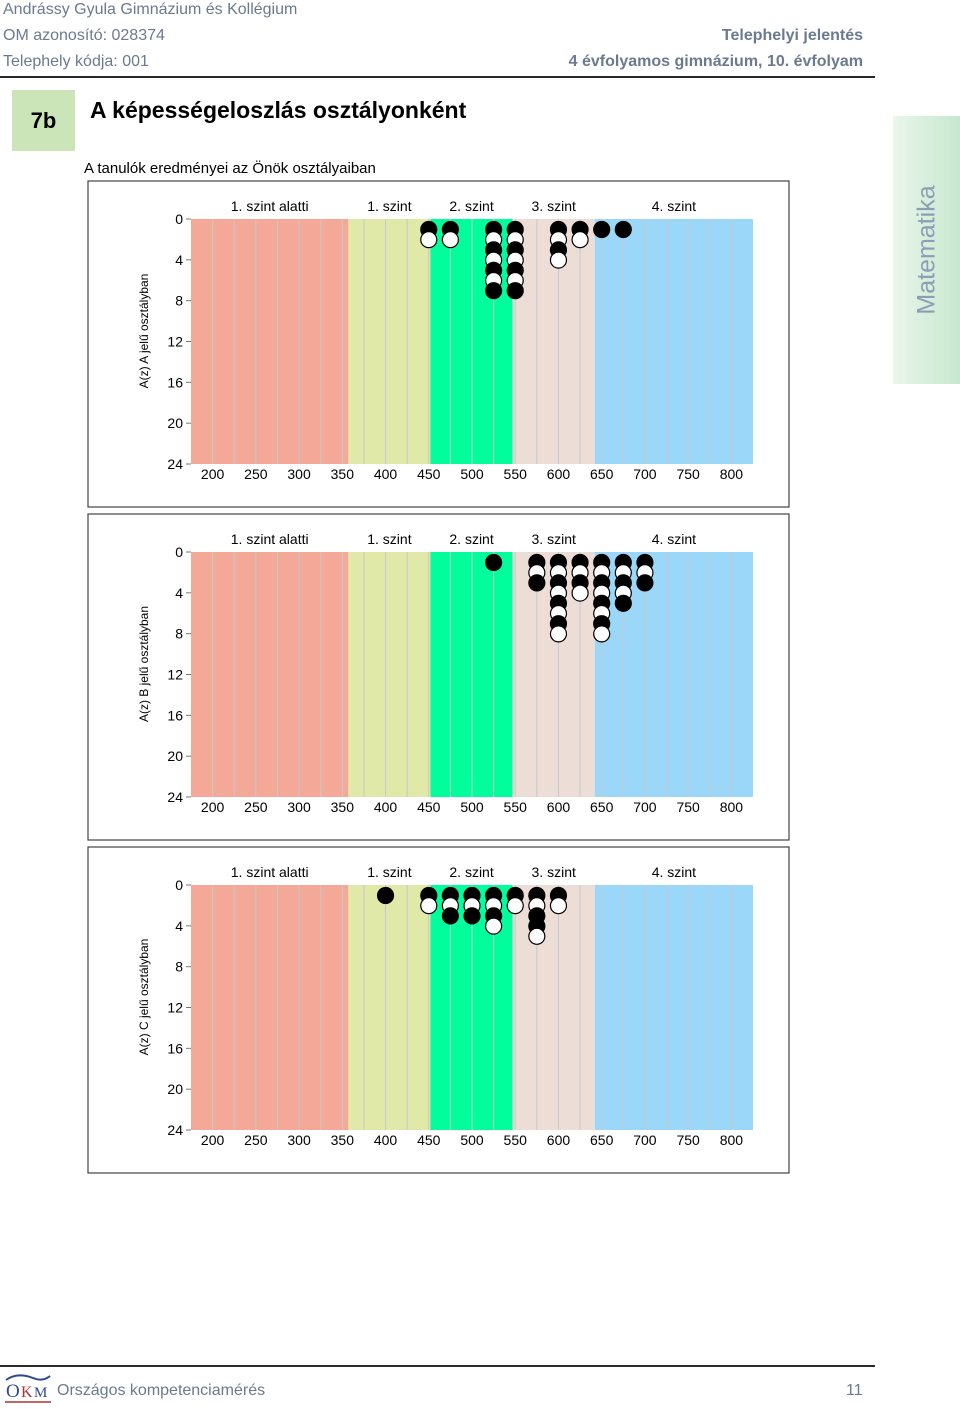  I want to click on y-axis-label: A(z) B jelű osztályban, so click(144, 664).